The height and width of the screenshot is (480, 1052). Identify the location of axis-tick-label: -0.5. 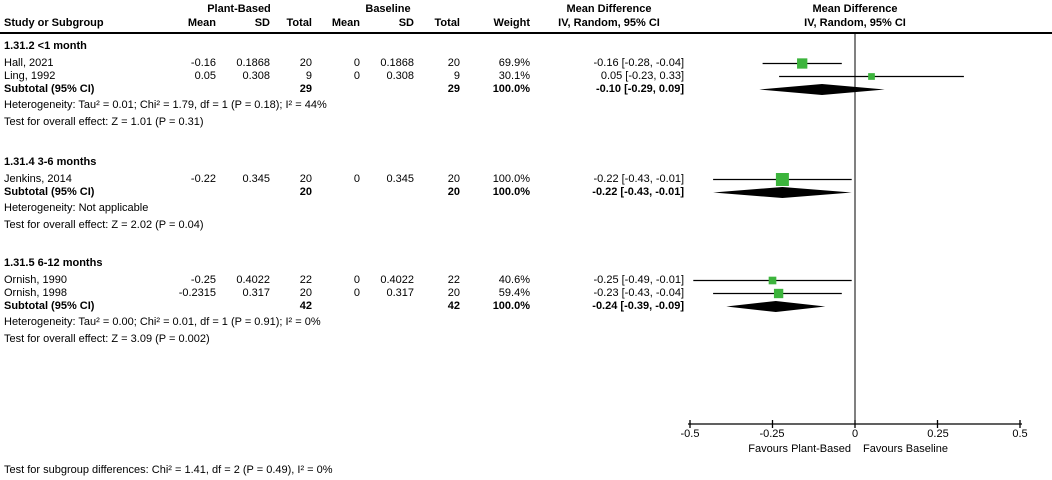
(690, 434).